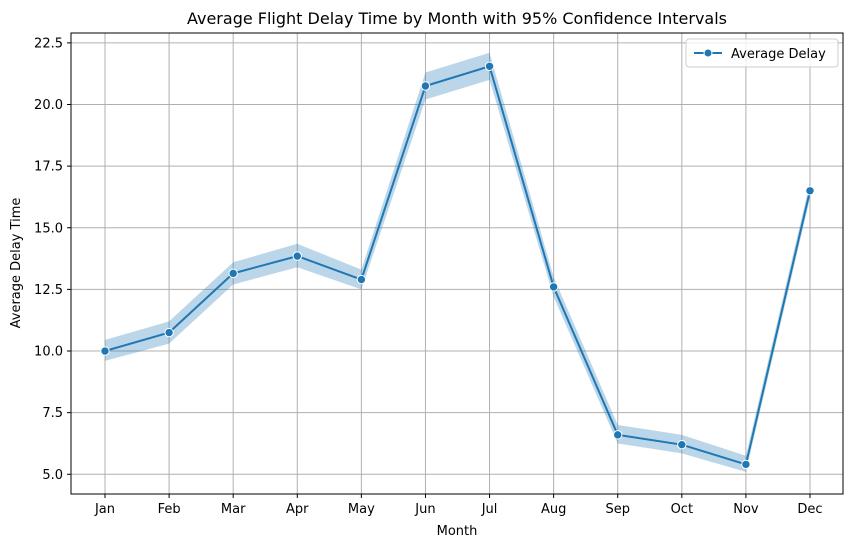  I want to click on legend: Average Delay, so click(762, 53).